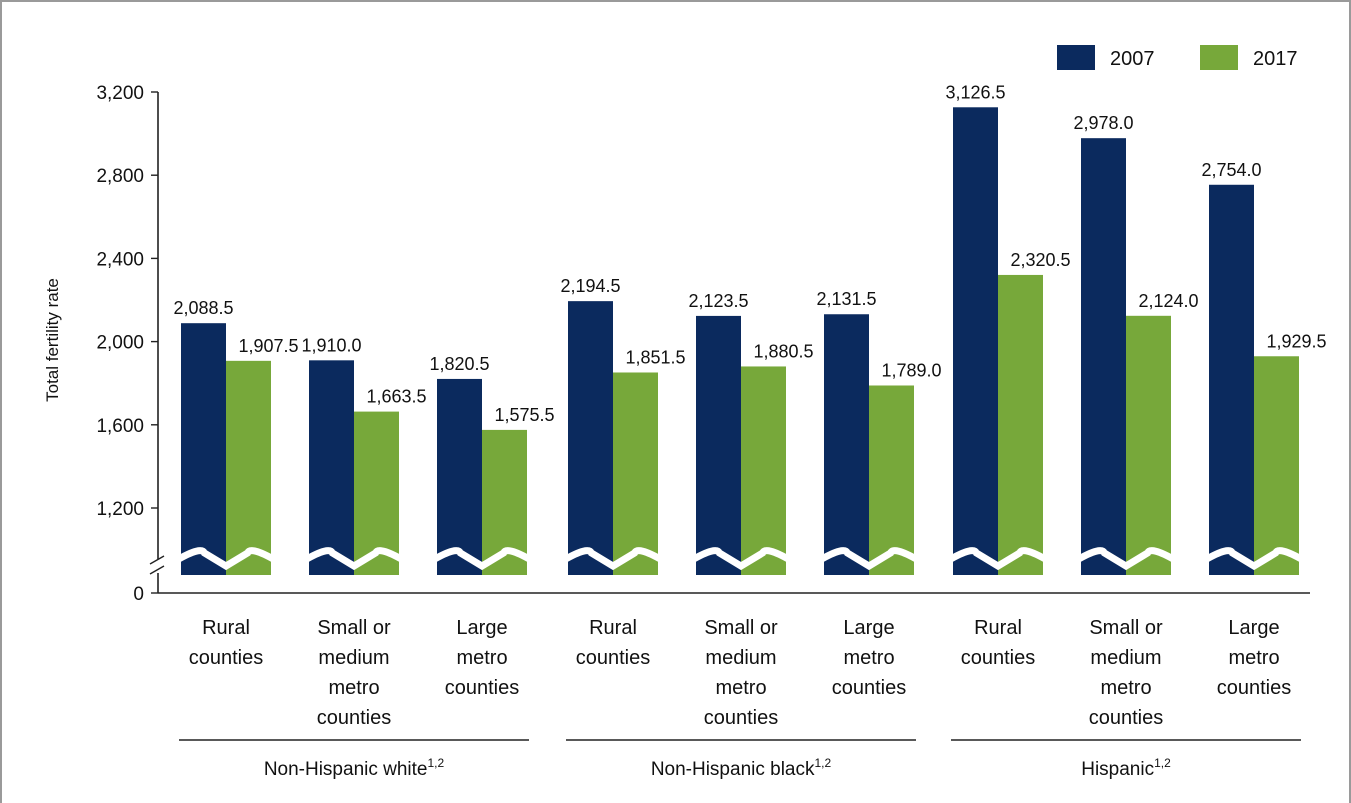 This screenshot has width=1351, height=803. I want to click on data-label: 2,194.5, so click(590, 286).